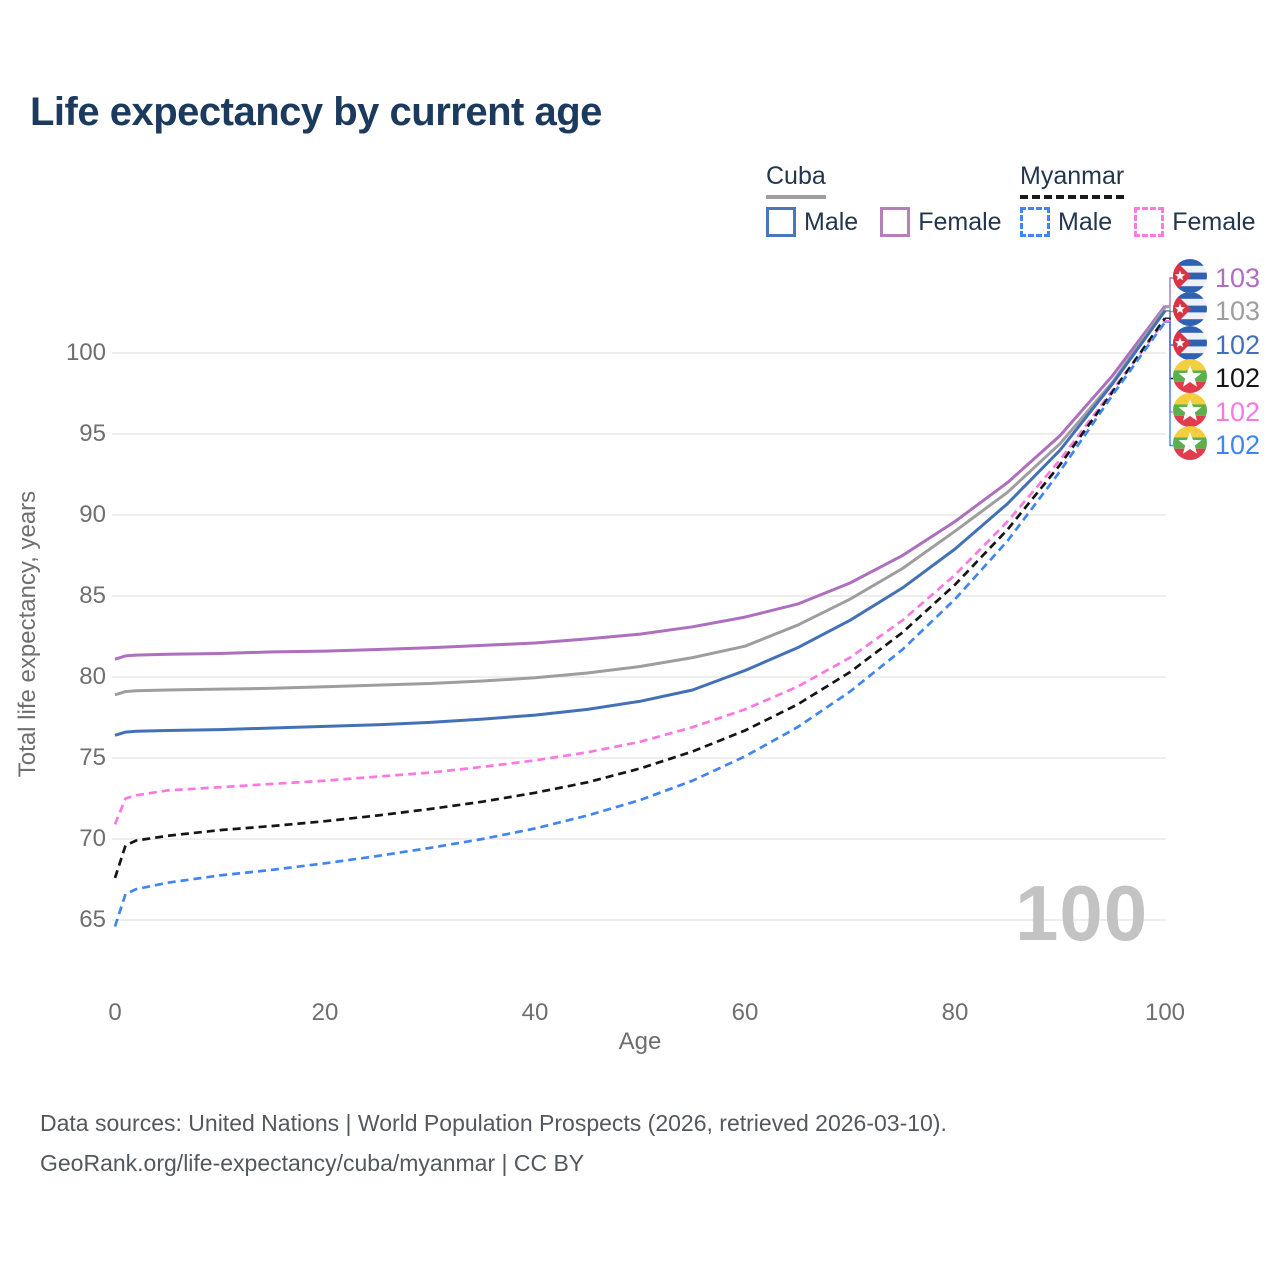  What do you see at coordinates (1072, 180) in the screenshot?
I see `legend-country-myanmar: Myanmar` at bounding box center [1072, 180].